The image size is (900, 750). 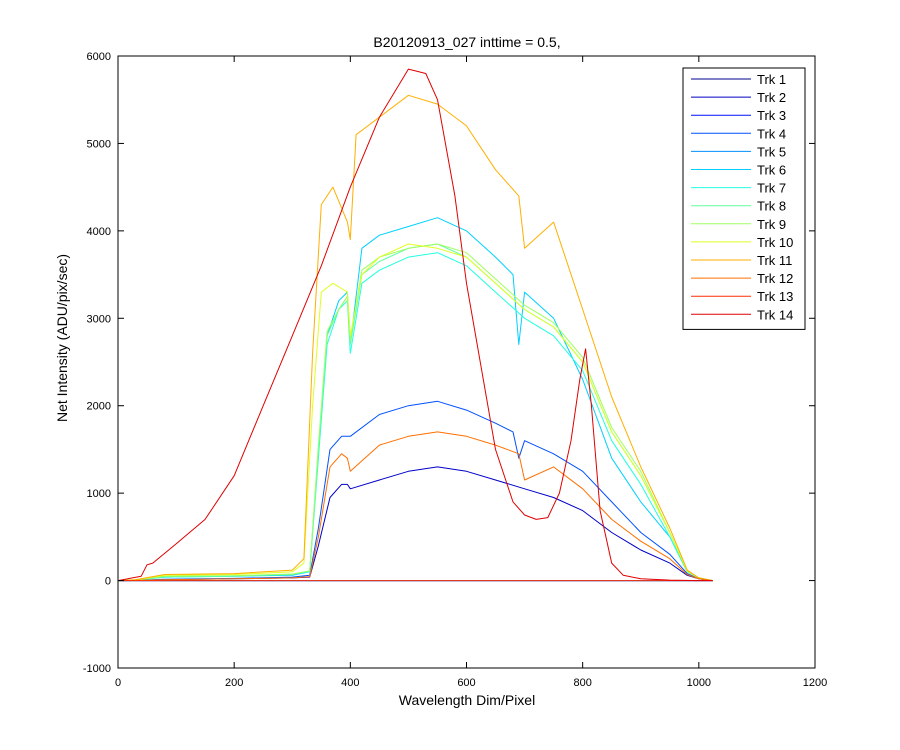 What do you see at coordinates (234, 683) in the screenshot?
I see `x-tick-label: 200` at bounding box center [234, 683].